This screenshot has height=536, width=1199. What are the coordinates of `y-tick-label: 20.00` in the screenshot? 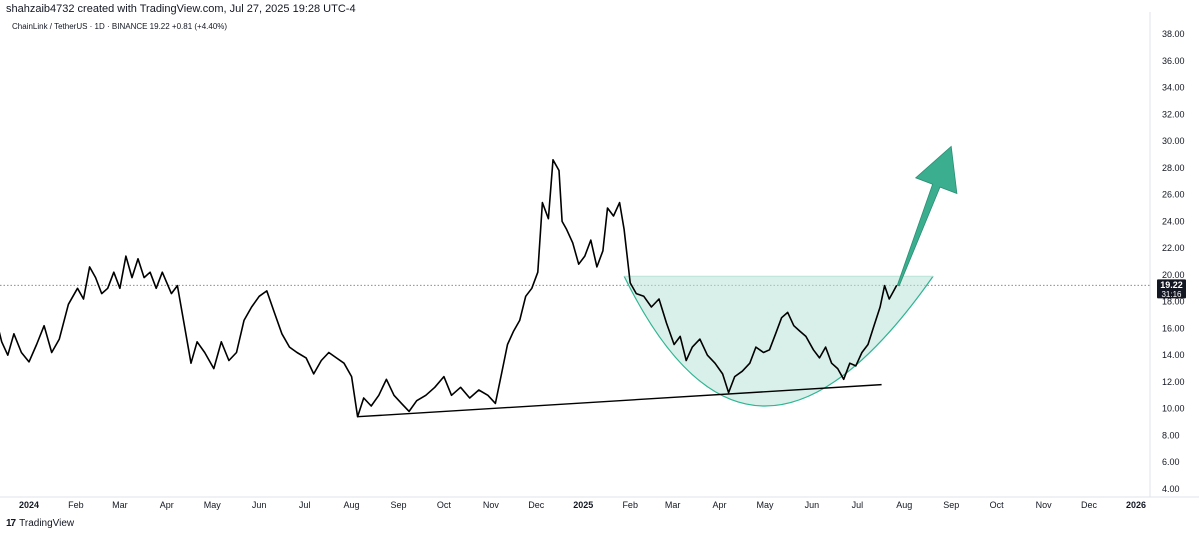 It's located at (1173, 275).